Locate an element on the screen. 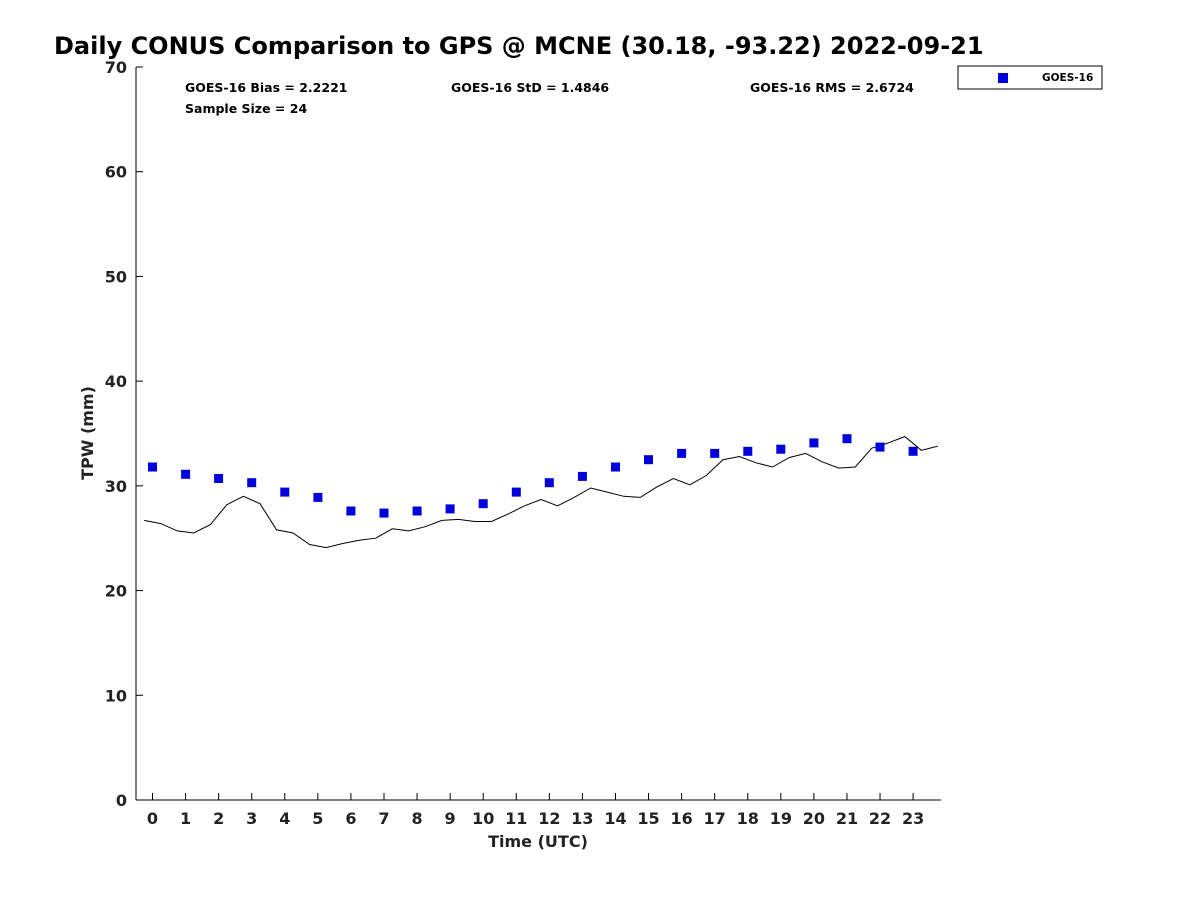 This screenshot has height=900, width=1200. x-ticks: 0 1 2 3 4 5 6 7 8 9 10 11 12 13 14 15 16 17 18 19 20 21 22 23 is located at coordinates (535, 810).